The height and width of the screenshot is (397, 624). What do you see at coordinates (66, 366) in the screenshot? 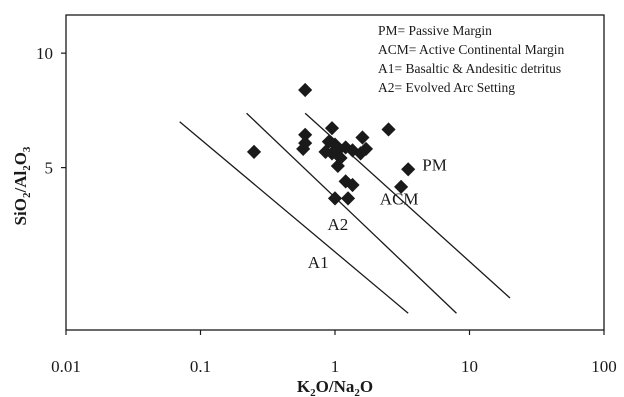
I see `x-tick-label: 0.01` at bounding box center [66, 366].